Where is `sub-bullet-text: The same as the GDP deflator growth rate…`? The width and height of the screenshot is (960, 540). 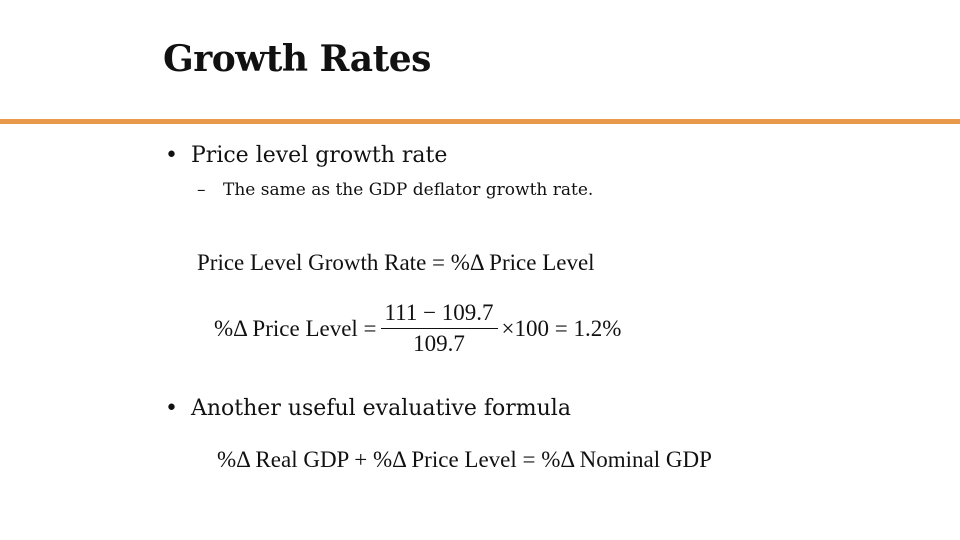
sub-bullet-text: The same as the GDP deflator growth rate… is located at coordinates (408, 190).